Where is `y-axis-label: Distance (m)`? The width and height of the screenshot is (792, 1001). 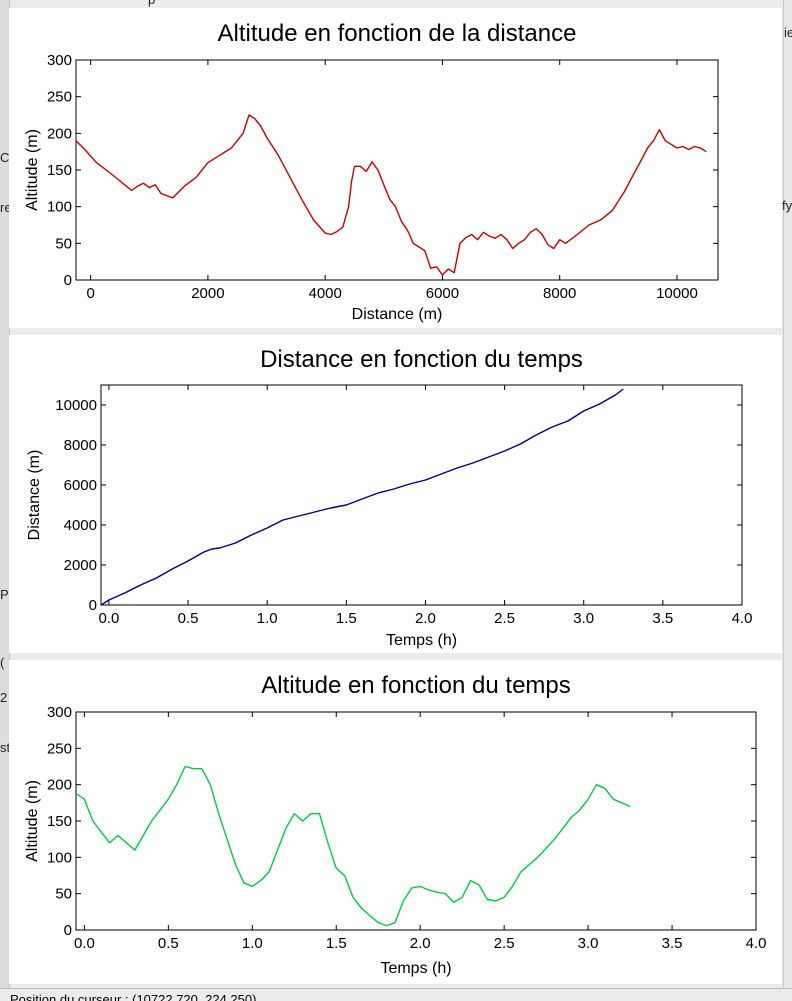
y-axis-label: Distance (m) is located at coordinates (34, 495).